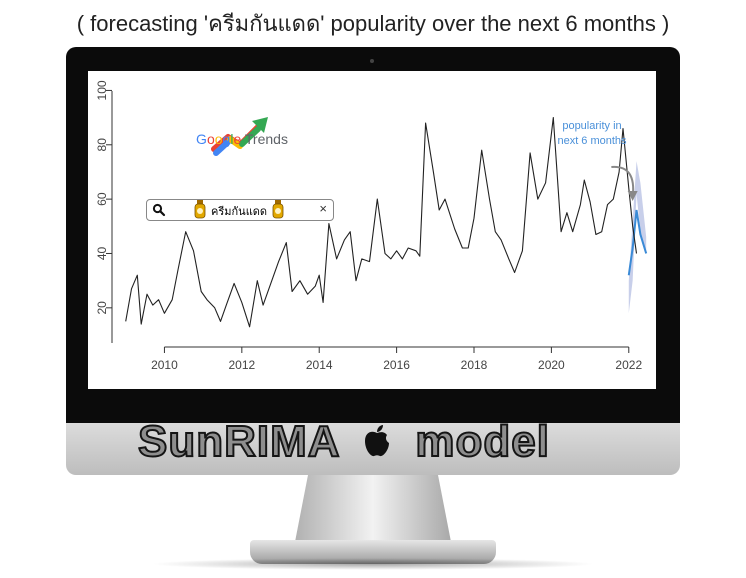 This screenshot has height=578, width=746. I want to click on monitor-chin: SunRIMA model, so click(373, 445).